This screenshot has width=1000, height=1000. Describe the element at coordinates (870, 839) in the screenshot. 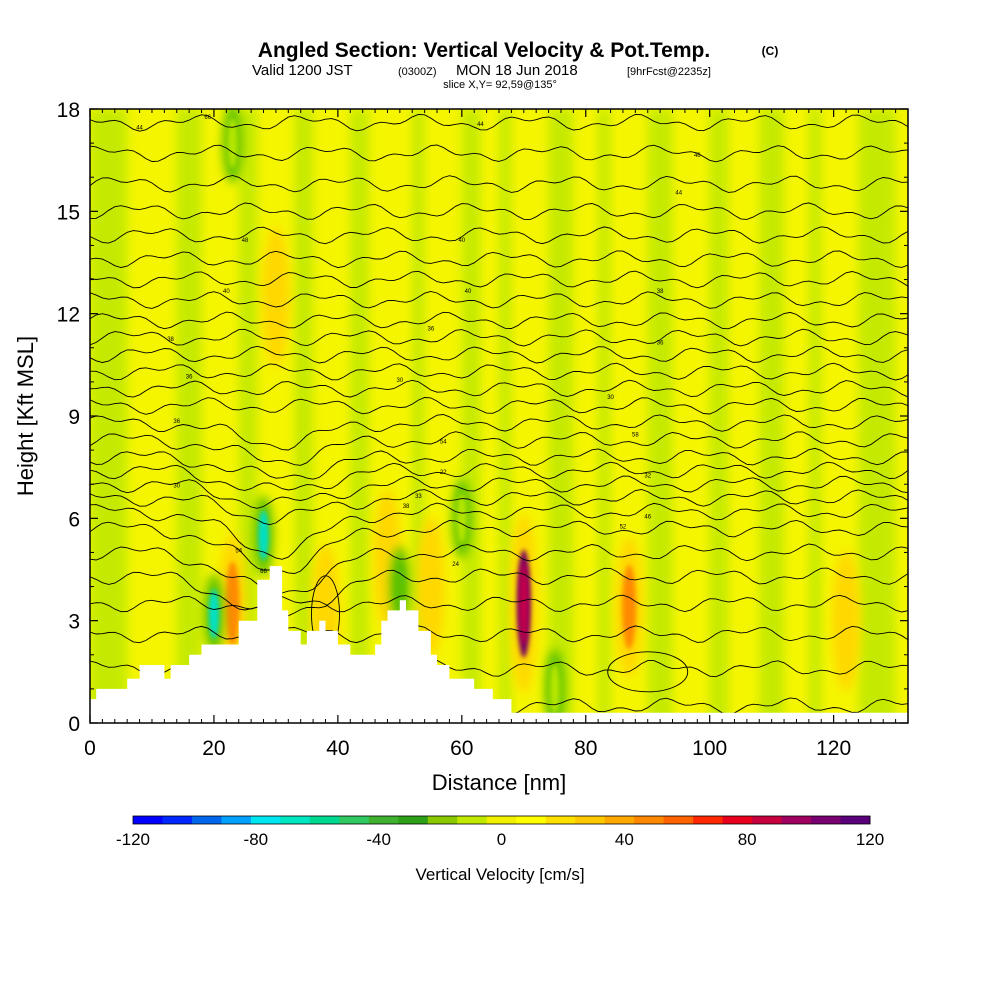

I see `colorbar-tick-label: 120` at that location.